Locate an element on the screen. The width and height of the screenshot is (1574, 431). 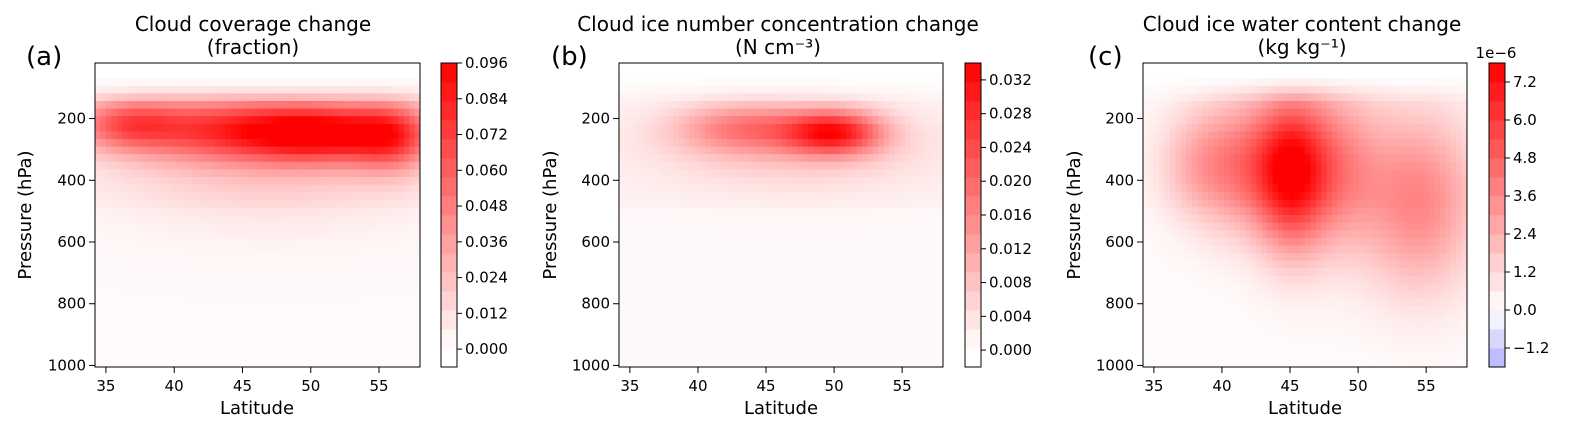
panel-b-title: Cloud ice number concentration change is located at coordinates (778, 24).